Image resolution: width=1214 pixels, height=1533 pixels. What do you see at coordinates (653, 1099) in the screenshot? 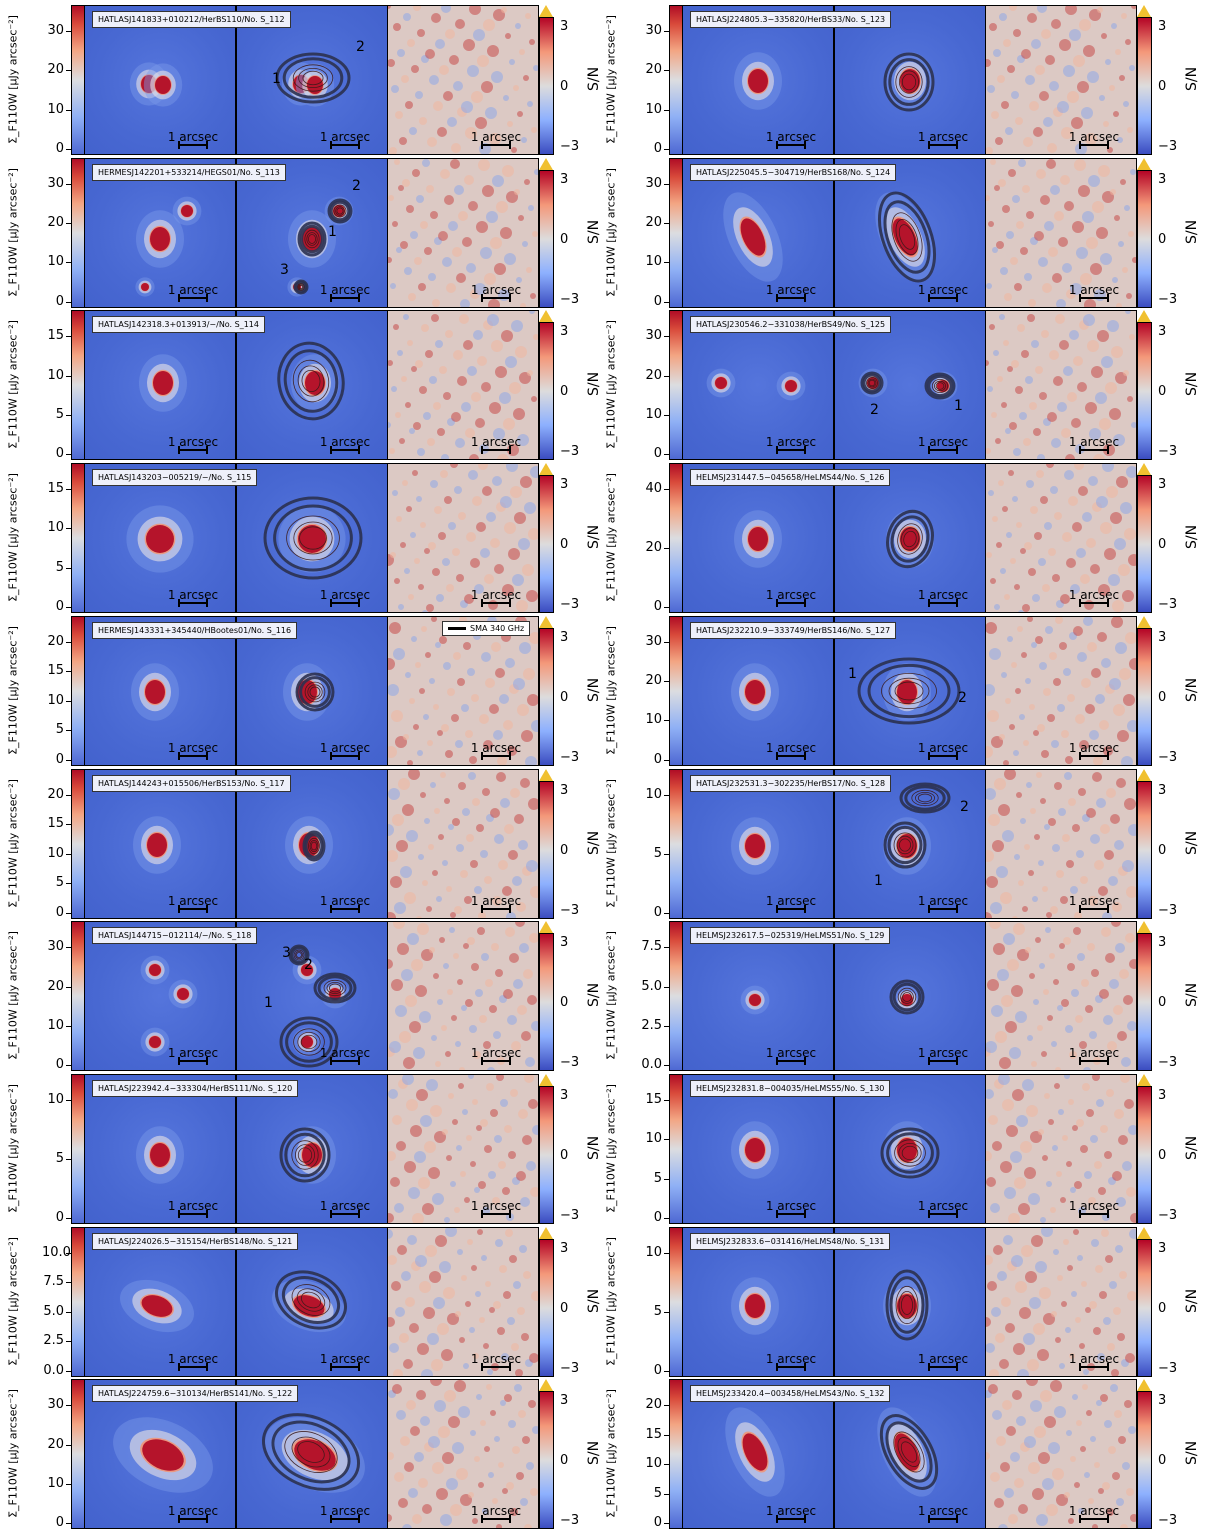
I see `y-tick-label: 15` at bounding box center [653, 1099].